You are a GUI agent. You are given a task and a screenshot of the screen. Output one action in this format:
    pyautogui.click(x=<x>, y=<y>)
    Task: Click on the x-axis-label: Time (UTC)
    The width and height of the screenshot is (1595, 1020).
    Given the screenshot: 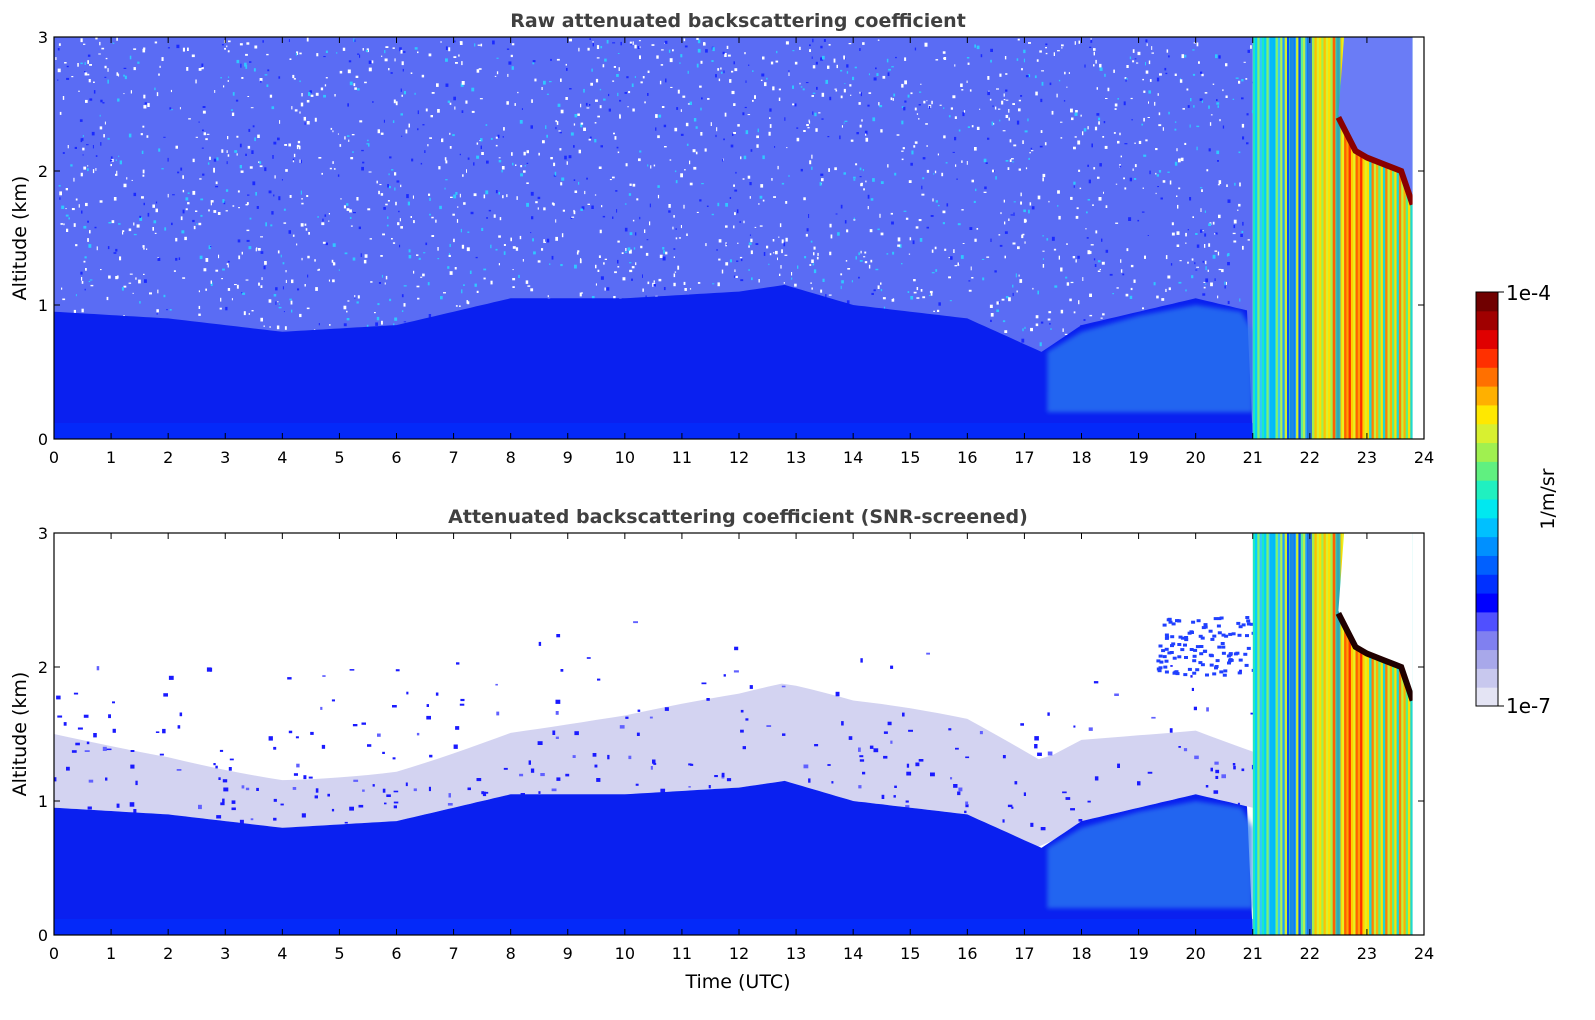 What is the action you would take?
    pyautogui.click(x=737, y=982)
    